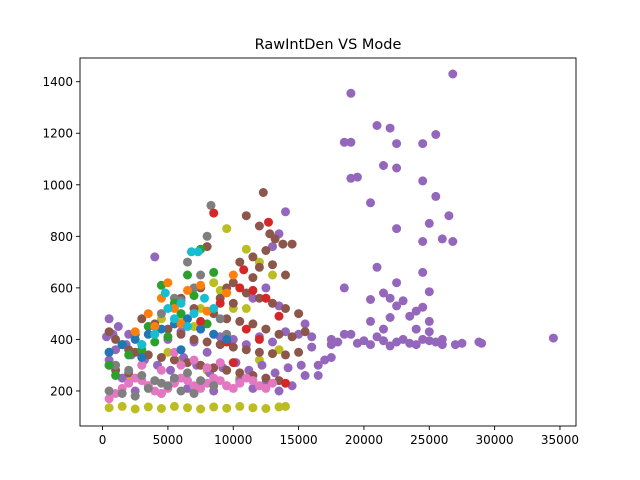  Describe the element at coordinates (560, 440) in the screenshot. I see `x-tick-label: 35000` at that location.